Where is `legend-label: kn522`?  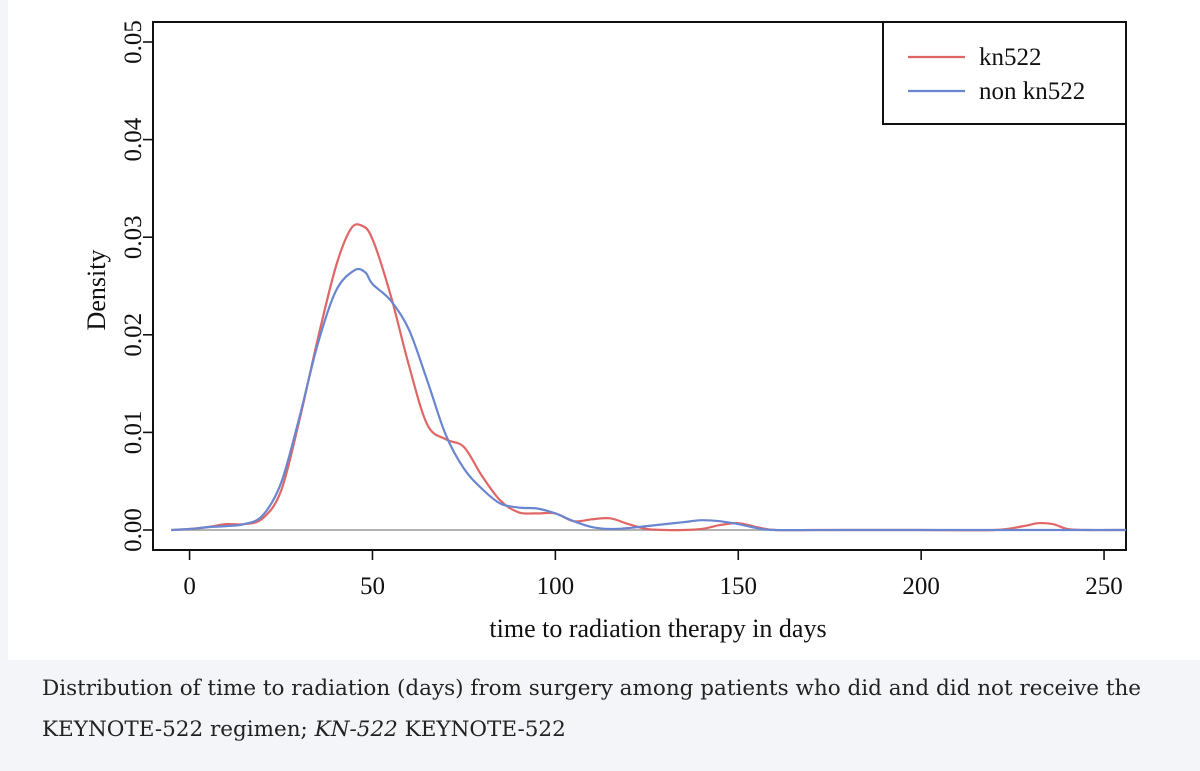
legend-label: kn522 is located at coordinates (1010, 57).